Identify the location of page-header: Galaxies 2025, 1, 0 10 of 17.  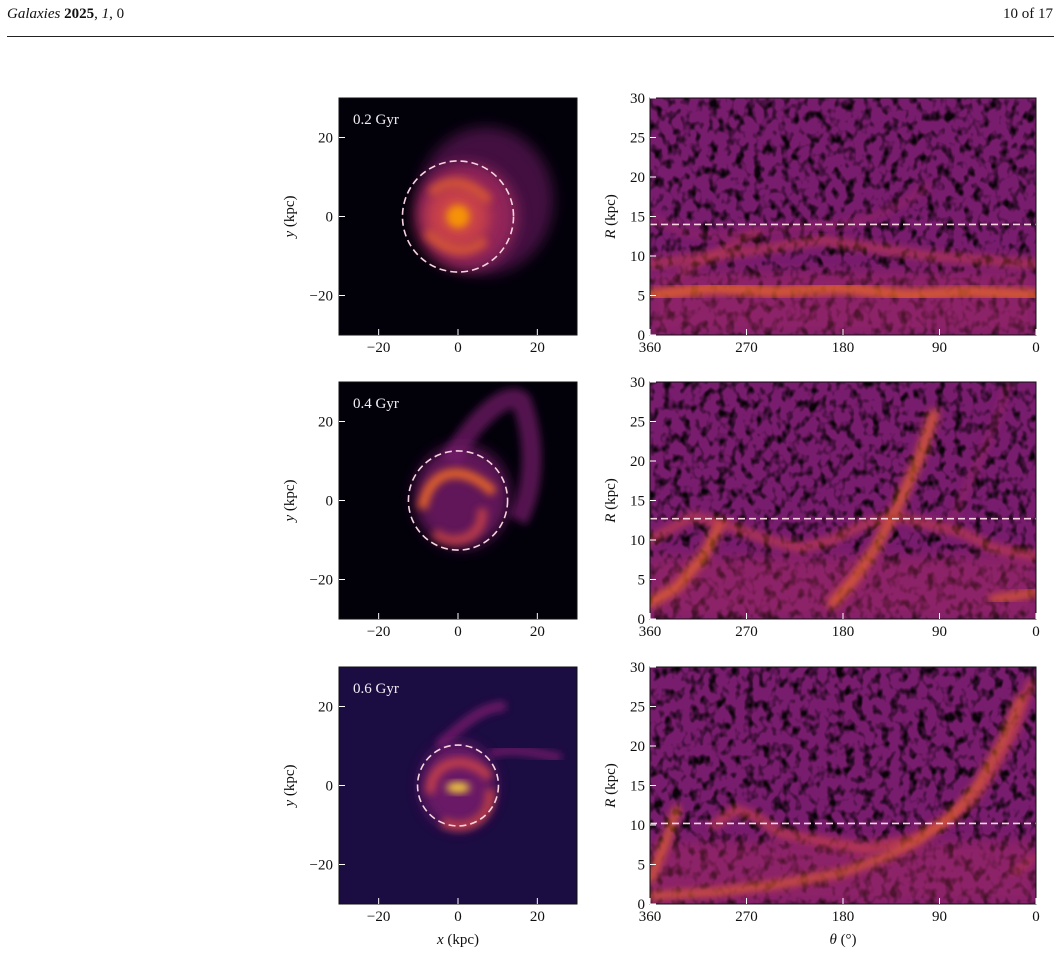
(530, 20).